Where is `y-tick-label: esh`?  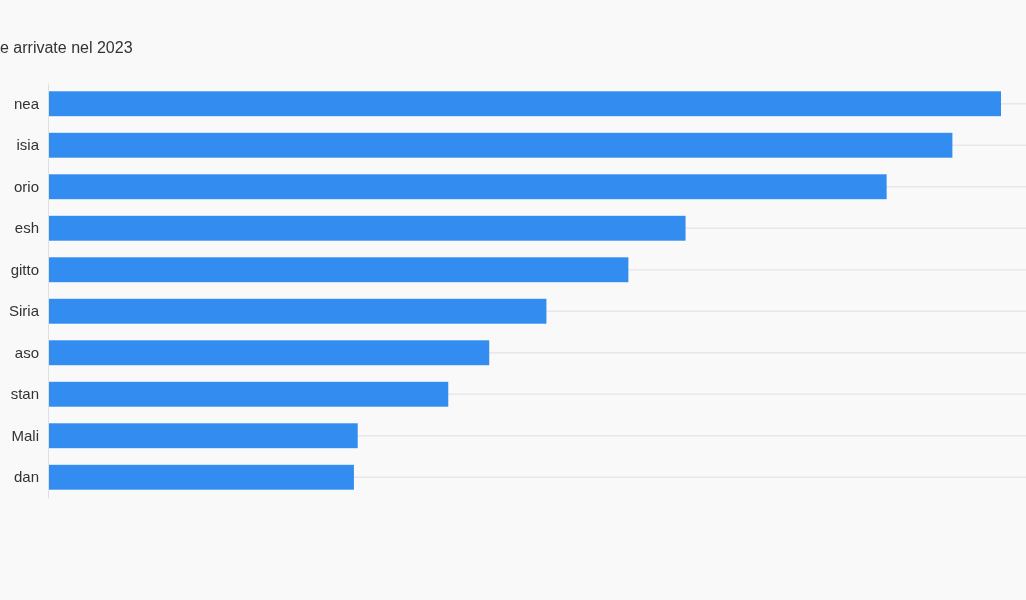
y-tick-label: esh is located at coordinates (26, 228).